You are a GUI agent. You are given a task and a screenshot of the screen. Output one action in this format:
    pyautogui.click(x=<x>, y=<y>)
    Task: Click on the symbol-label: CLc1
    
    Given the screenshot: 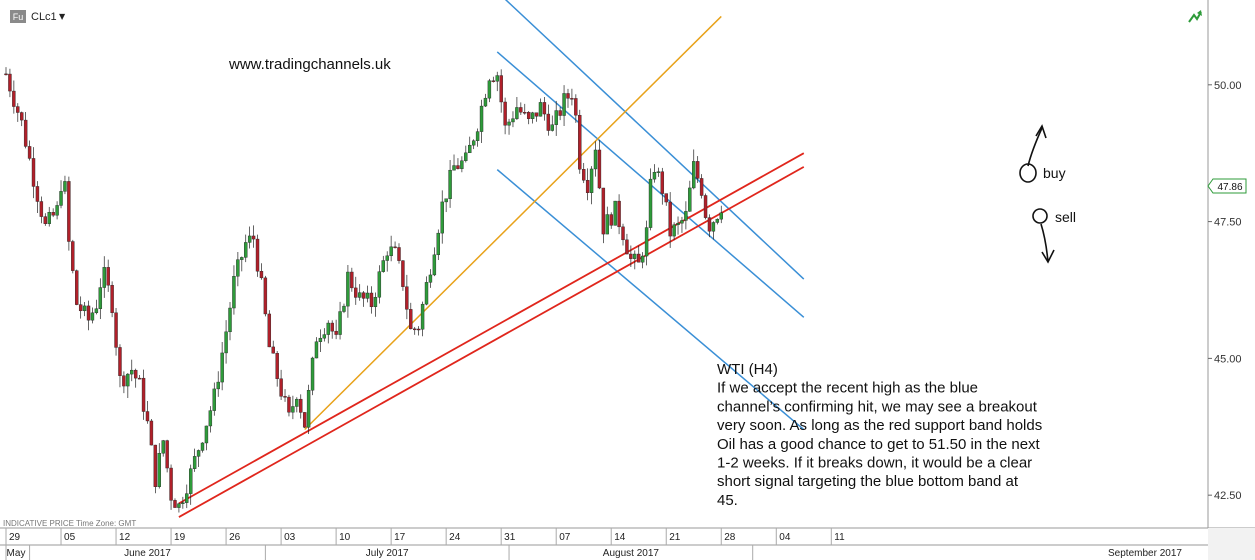 What is the action you would take?
    pyautogui.click(x=44, y=17)
    